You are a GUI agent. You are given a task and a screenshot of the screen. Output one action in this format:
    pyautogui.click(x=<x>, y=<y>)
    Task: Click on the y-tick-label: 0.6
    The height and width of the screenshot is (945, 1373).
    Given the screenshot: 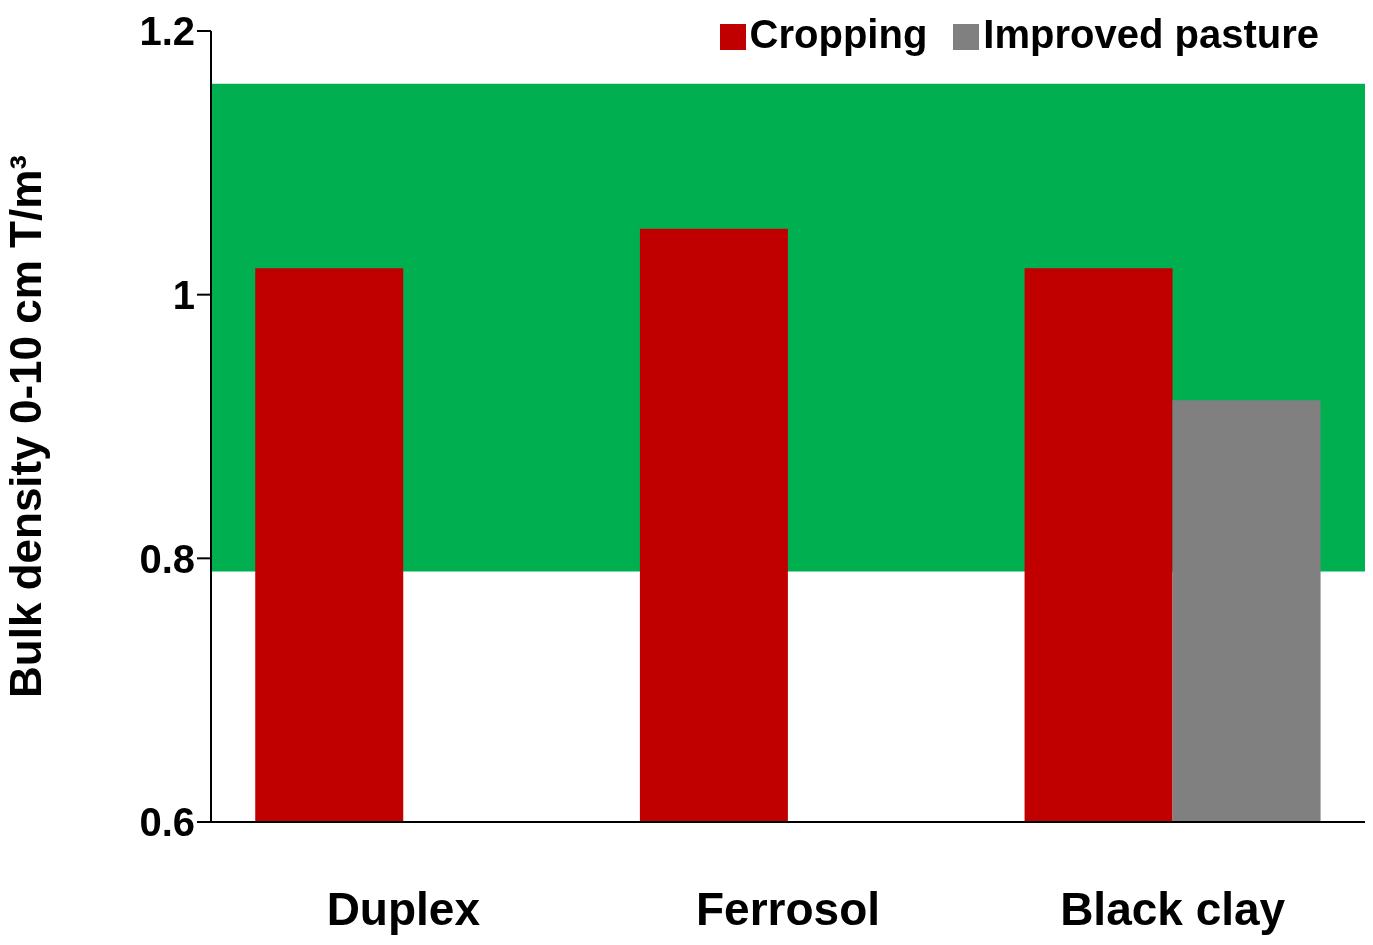 What is the action you would take?
    pyautogui.click(x=167, y=822)
    